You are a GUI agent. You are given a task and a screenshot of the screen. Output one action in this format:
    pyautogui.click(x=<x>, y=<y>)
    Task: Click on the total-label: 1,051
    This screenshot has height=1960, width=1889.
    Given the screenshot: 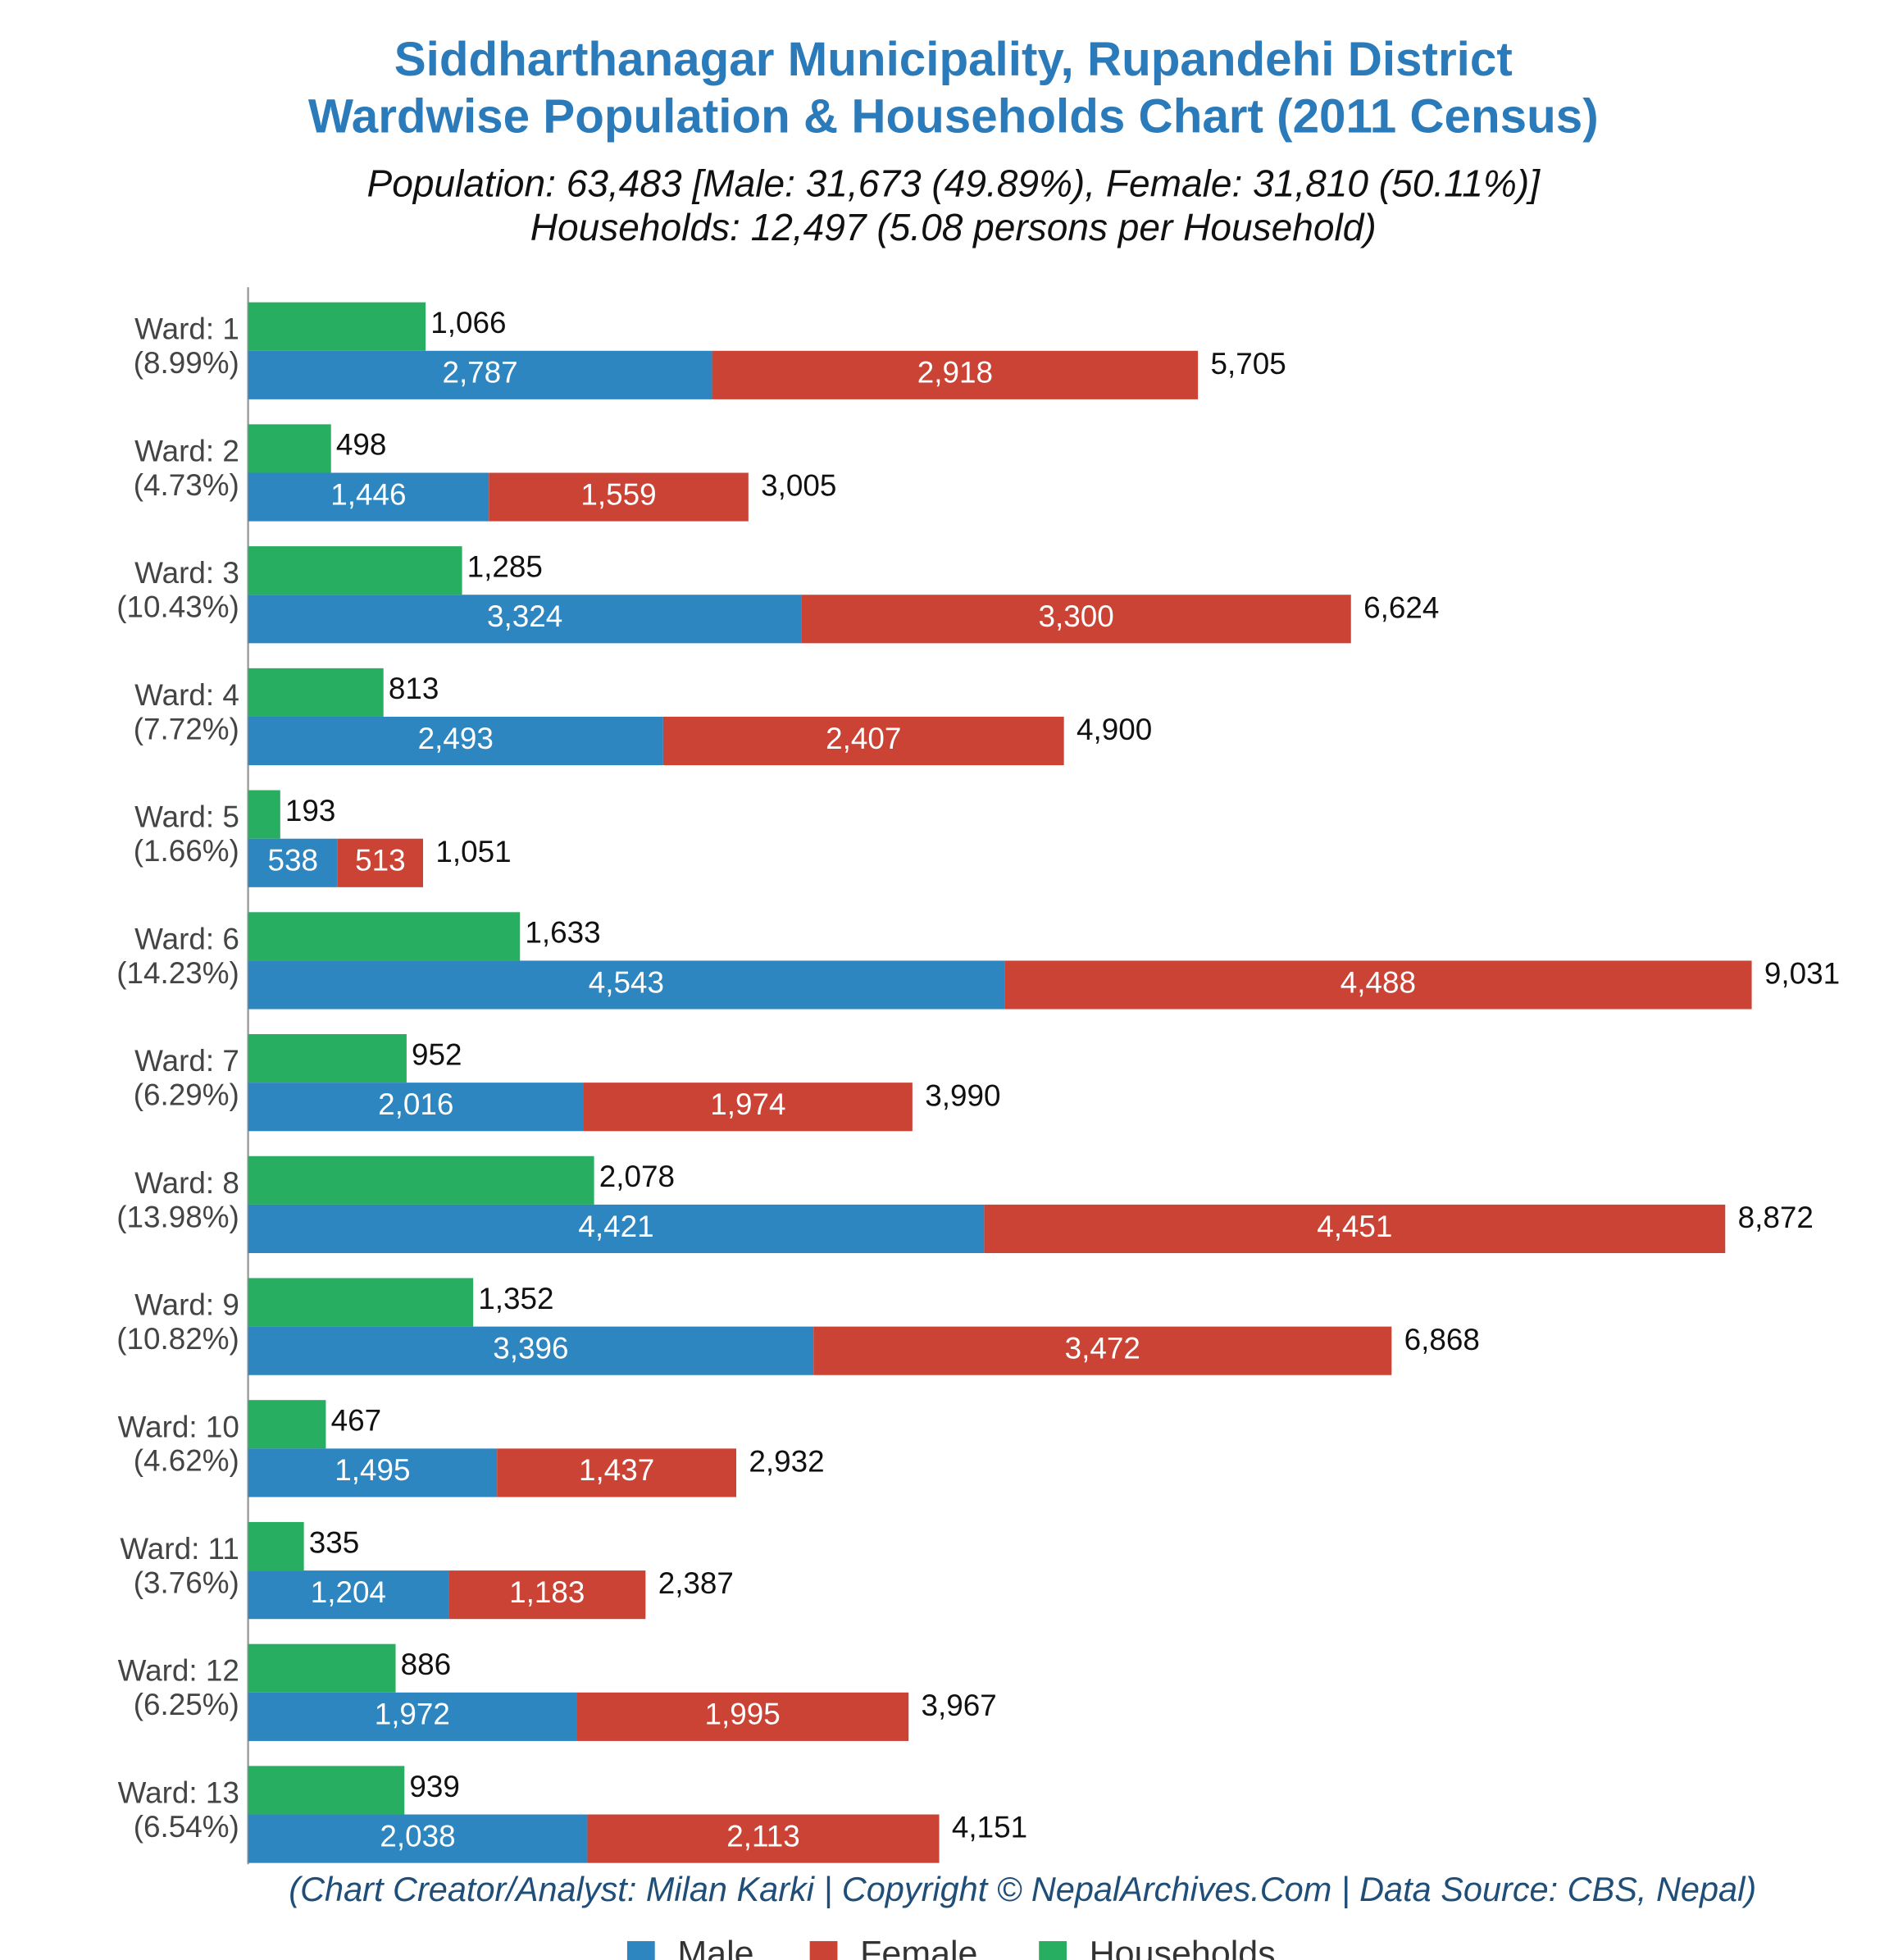 What is the action you would take?
    pyautogui.click(x=473, y=851)
    